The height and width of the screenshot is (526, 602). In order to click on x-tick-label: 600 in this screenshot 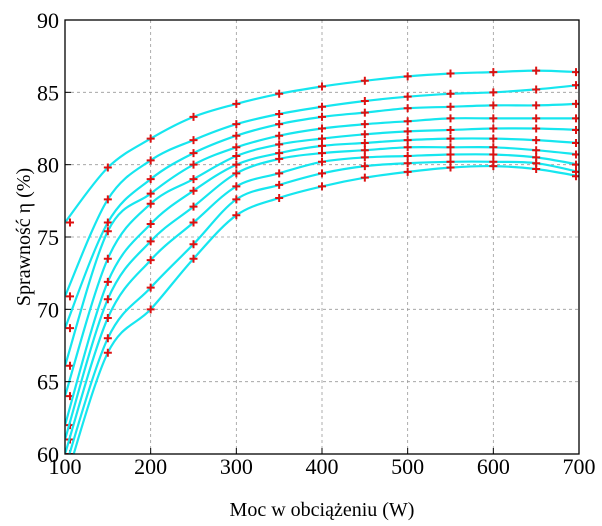, I will do `click(493, 466)`.